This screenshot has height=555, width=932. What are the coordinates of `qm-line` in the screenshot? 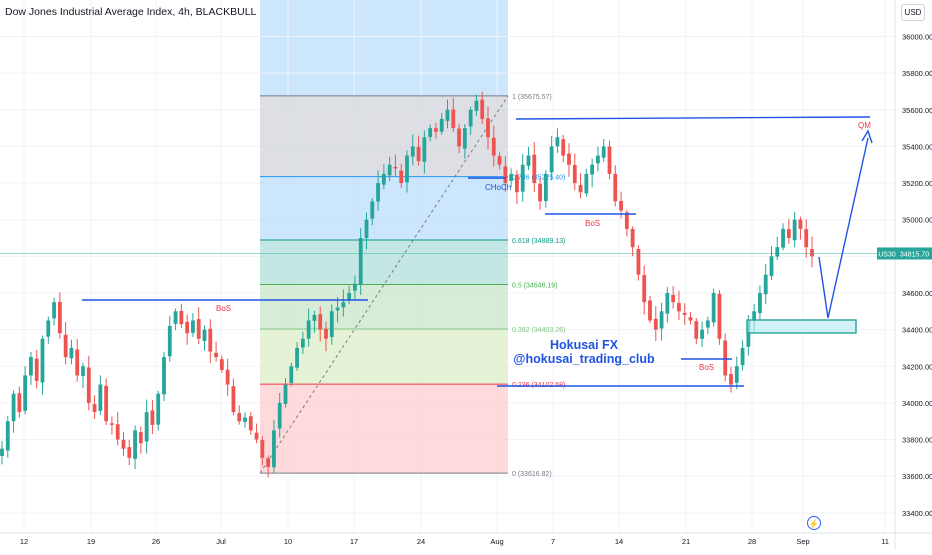 It's located at (693, 118).